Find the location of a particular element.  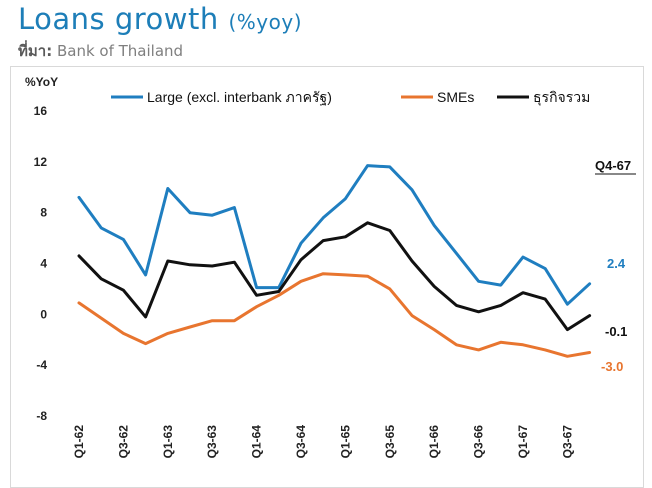

x-tick-label: Q1-66 is located at coordinates (434, 442).